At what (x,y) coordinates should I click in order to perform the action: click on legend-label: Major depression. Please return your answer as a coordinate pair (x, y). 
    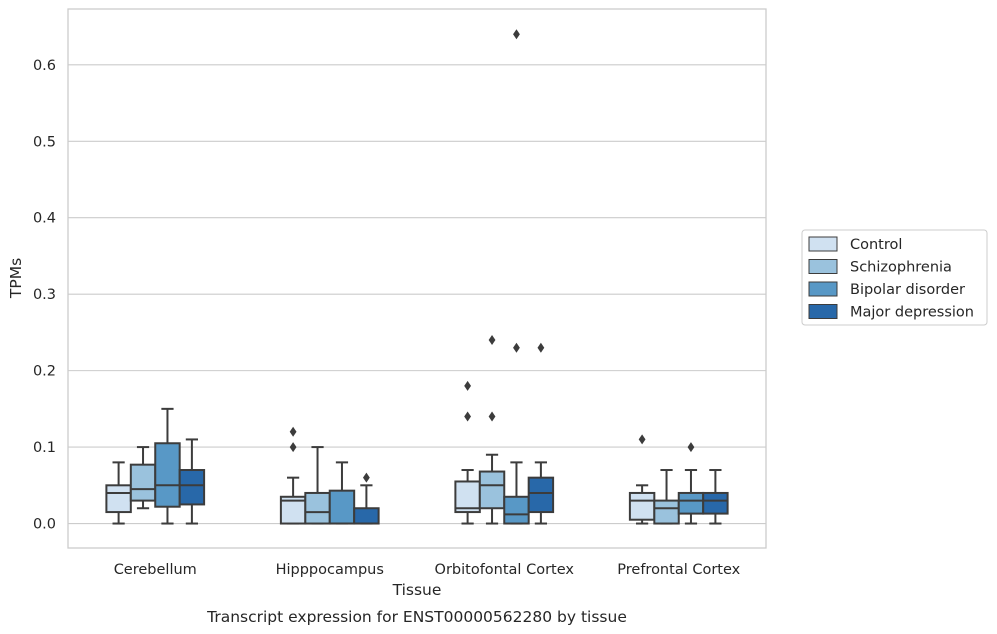
    Looking at the image, I should click on (912, 313).